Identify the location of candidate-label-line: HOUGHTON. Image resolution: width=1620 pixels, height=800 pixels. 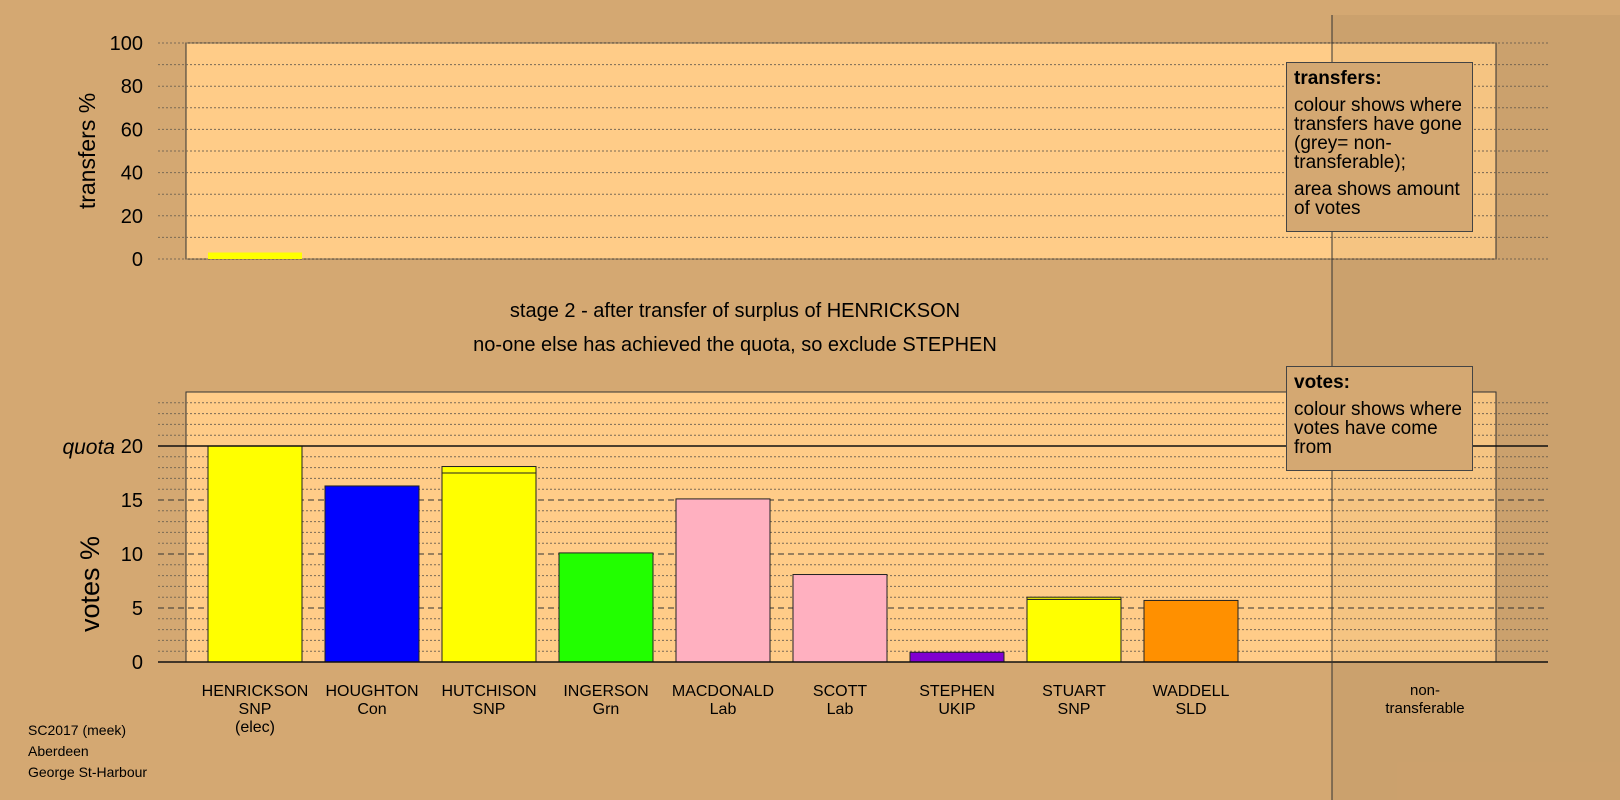
(371, 691).